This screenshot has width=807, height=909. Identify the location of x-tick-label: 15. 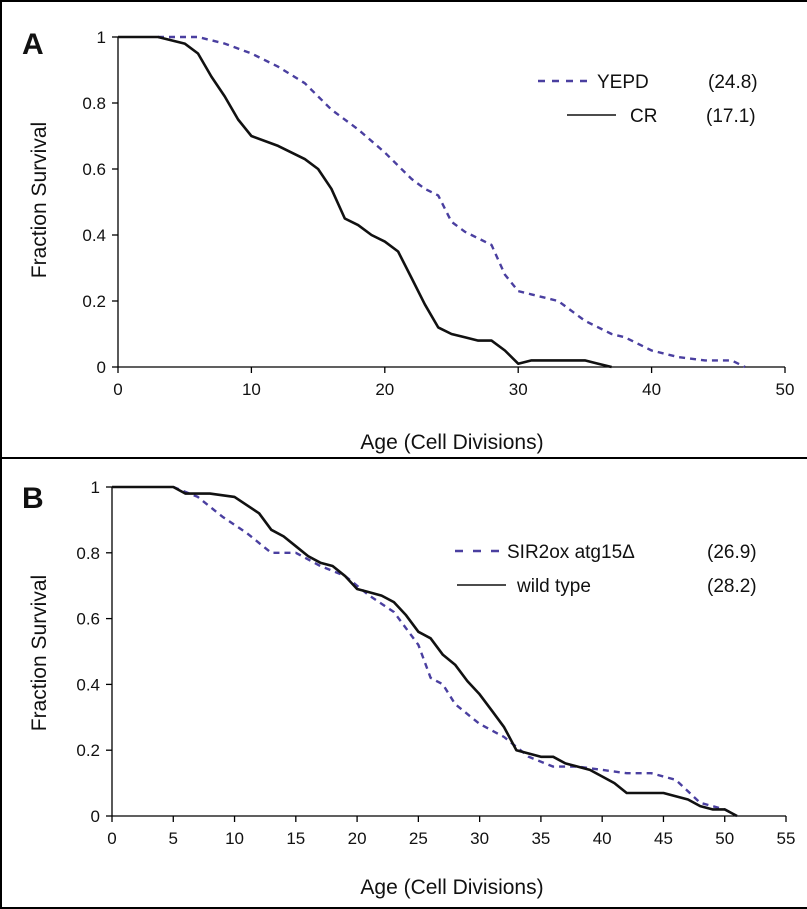
(295, 838).